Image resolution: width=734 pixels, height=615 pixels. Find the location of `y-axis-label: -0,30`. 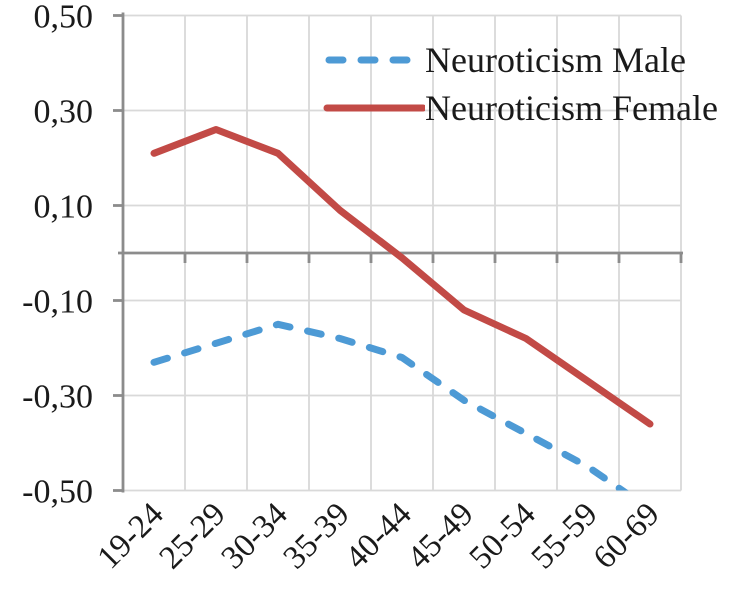

y-axis-label: -0,30 is located at coordinates (57, 397).